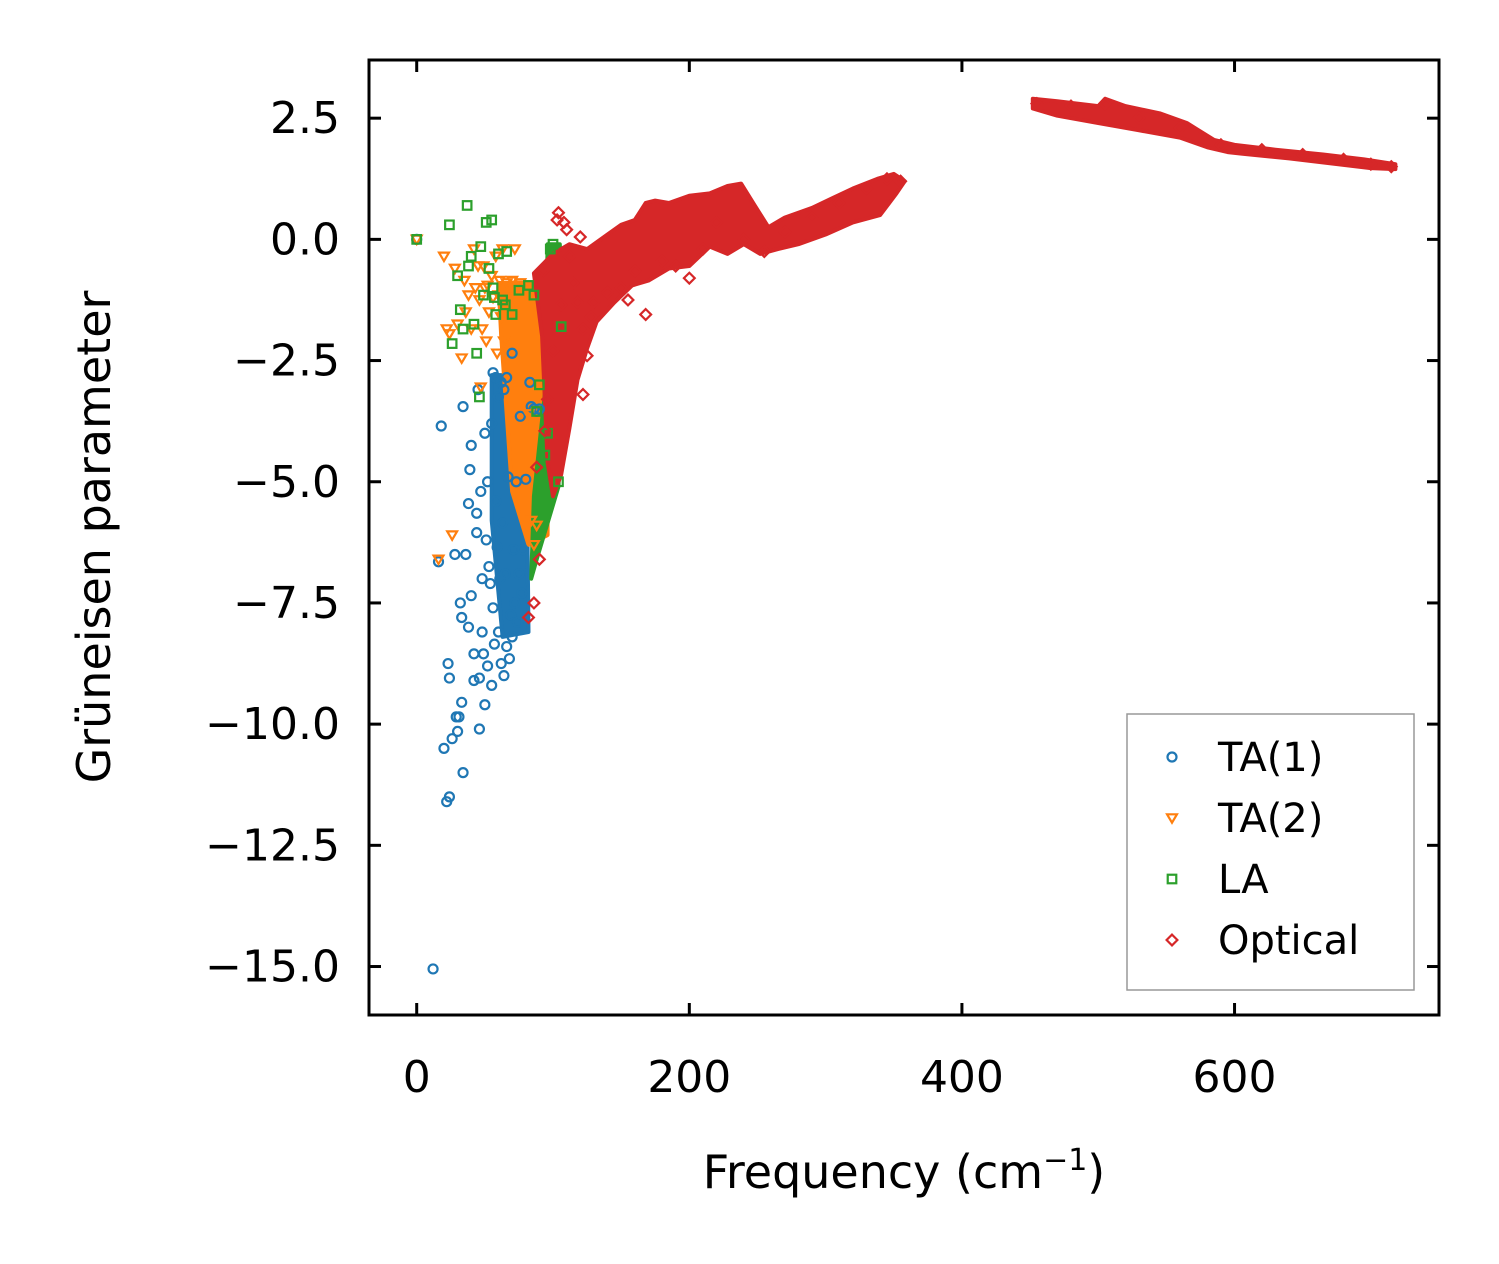 The image size is (1499, 1264). Describe the element at coordinates (1270, 852) in the screenshot. I see `legend: TA(1) TA(2) LA Optical` at that location.